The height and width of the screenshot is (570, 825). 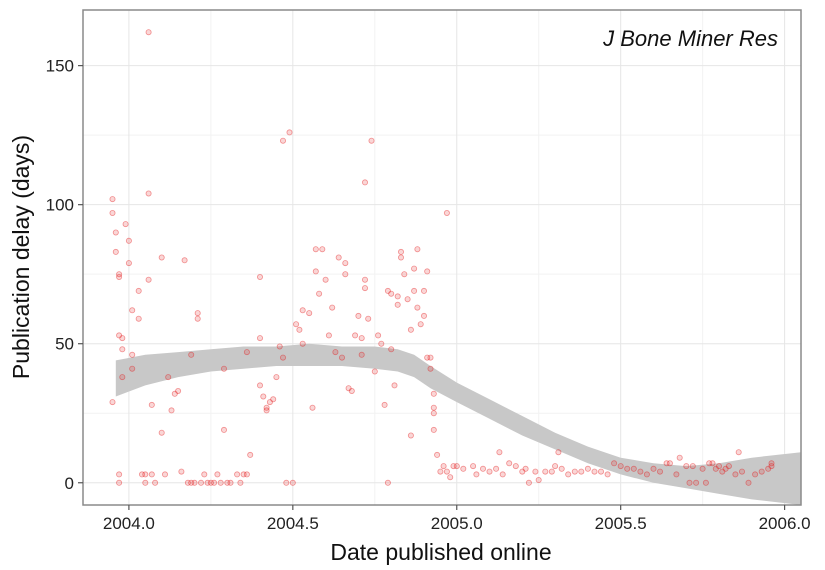 What do you see at coordinates (785, 523) in the screenshot?
I see `x-tick-label: 2006.0` at bounding box center [785, 523].